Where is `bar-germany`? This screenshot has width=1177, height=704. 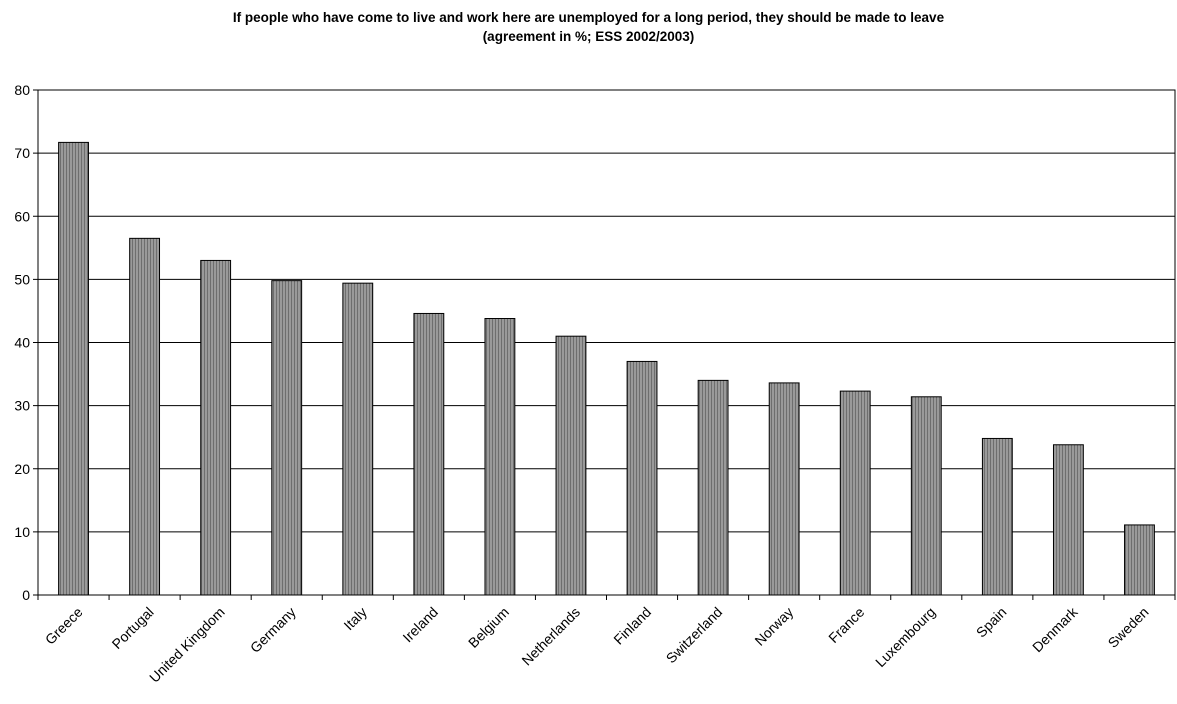 bar-germany is located at coordinates (287, 438).